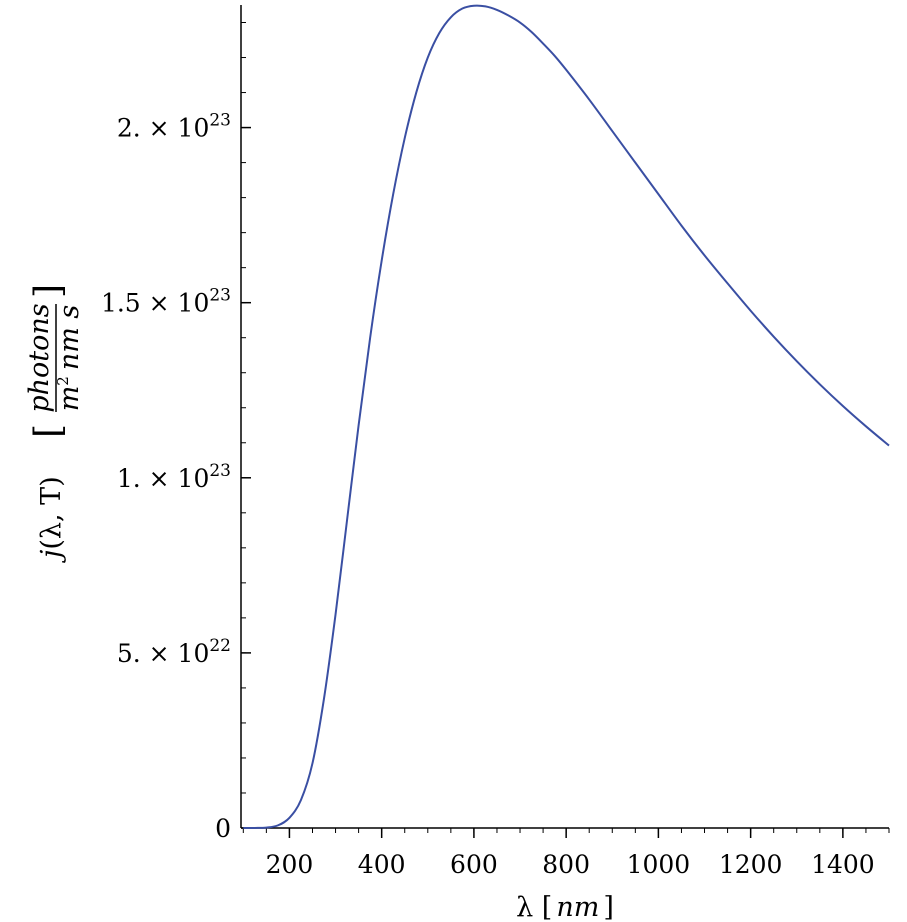 The width and height of the screenshot is (907, 922). Describe the element at coordinates (751, 864) in the screenshot. I see `x-tick-label: 1200` at that location.